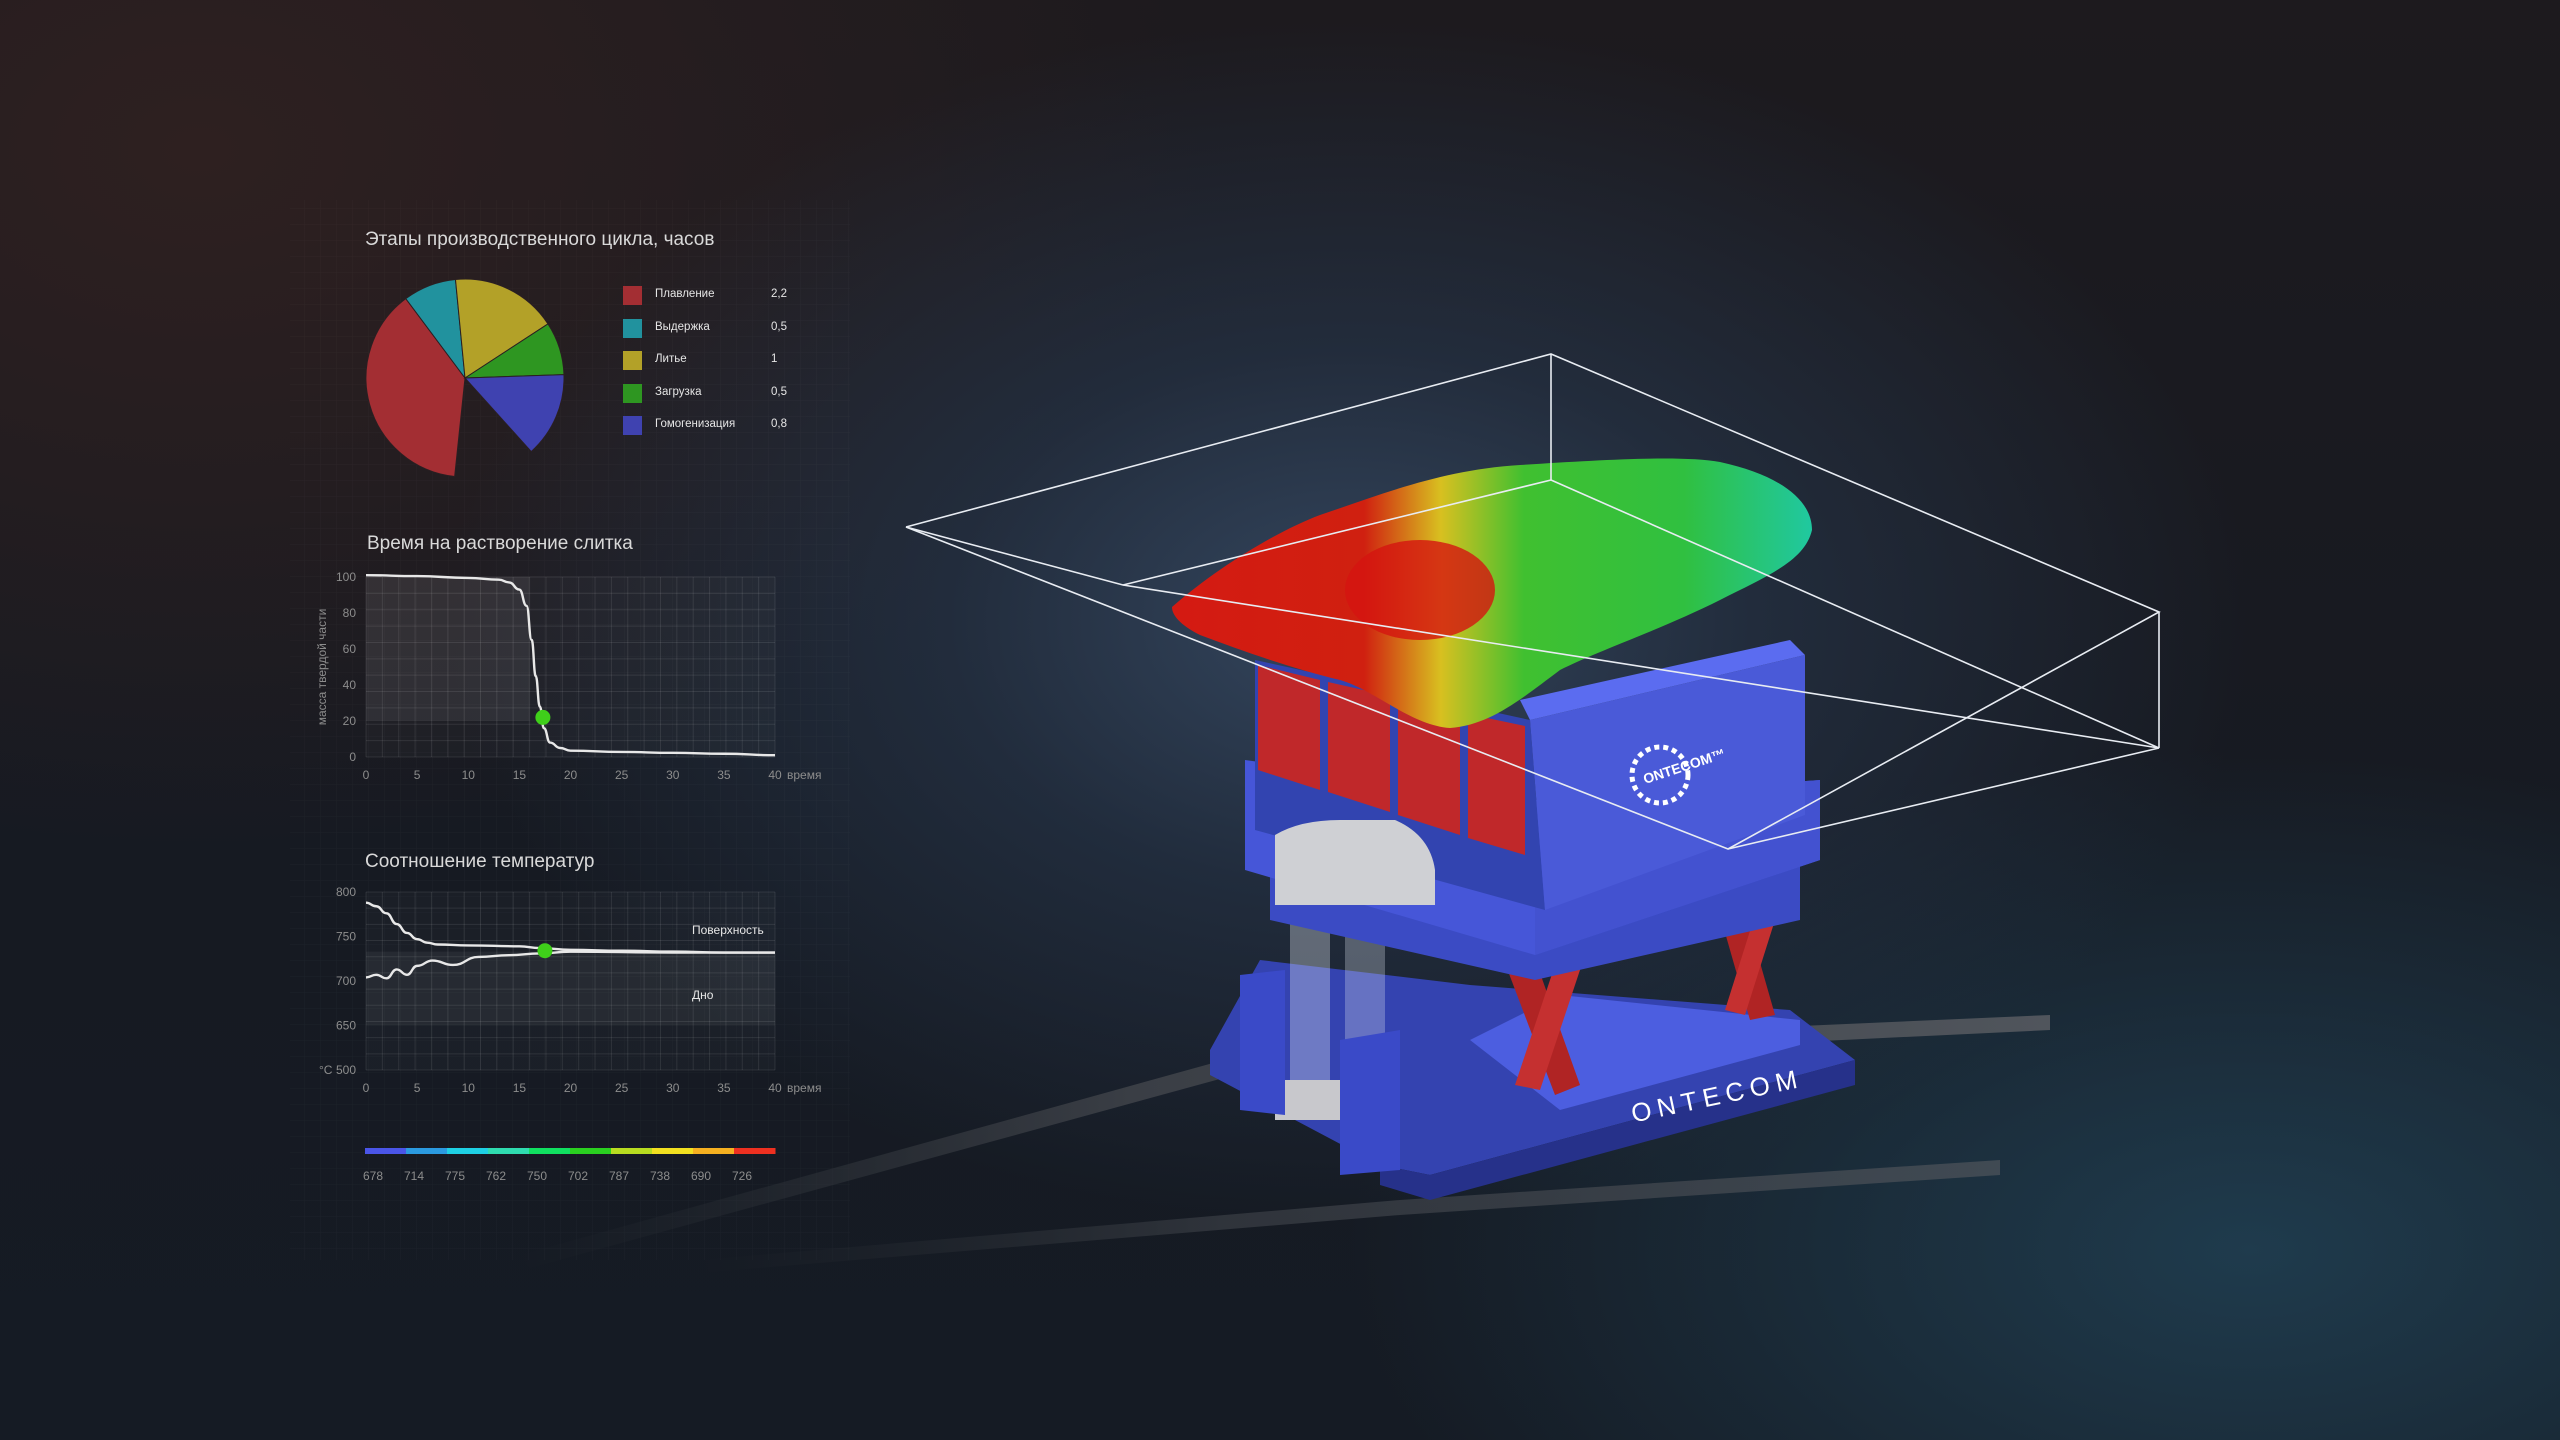  What do you see at coordinates (346, 1026) in the screenshot?
I see `y-tick-label: 650` at bounding box center [346, 1026].